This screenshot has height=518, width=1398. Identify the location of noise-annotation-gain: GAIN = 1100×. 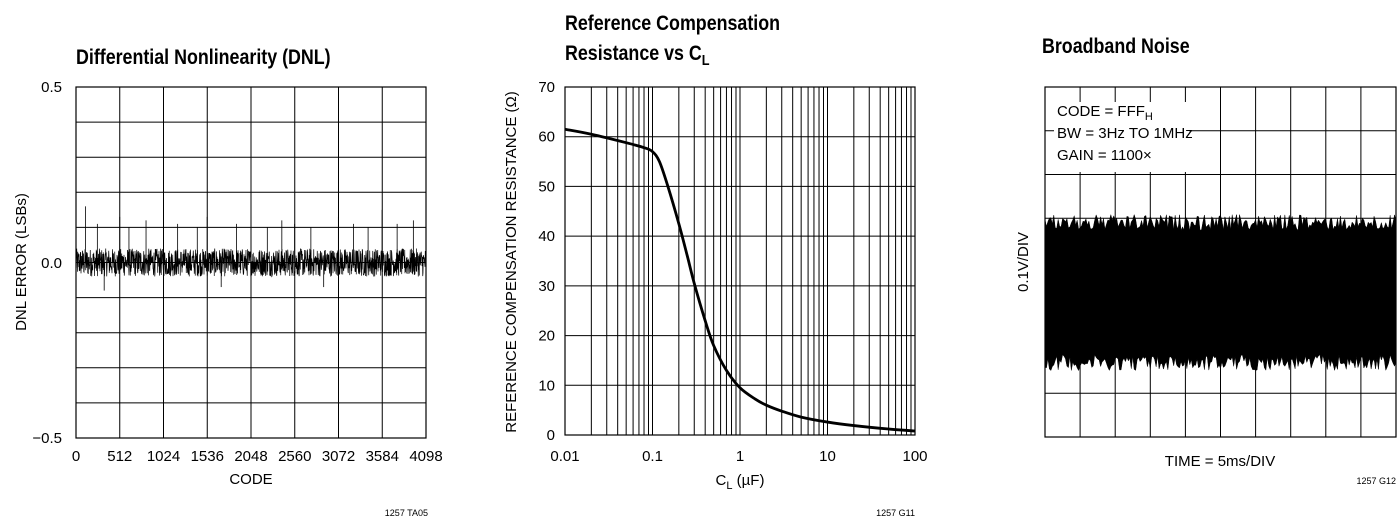
(1104, 155).